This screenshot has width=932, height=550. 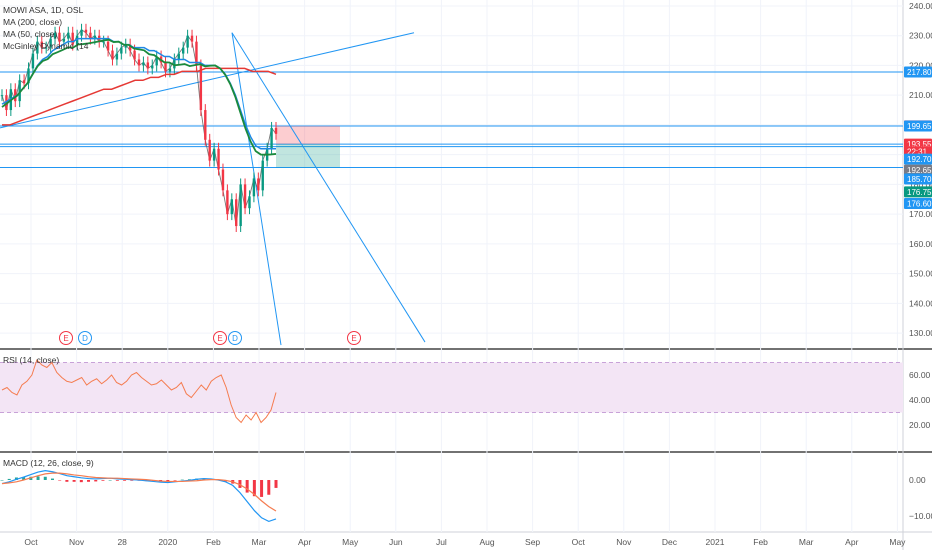 What do you see at coordinates (917, 480) in the screenshot?
I see `macd-tick-label: 0.00` at bounding box center [917, 480].